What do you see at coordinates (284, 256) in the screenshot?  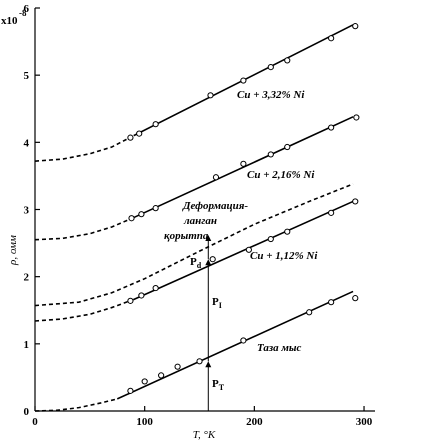 I see `label-cu112: Cu + 1,12% Ni` at bounding box center [284, 256].